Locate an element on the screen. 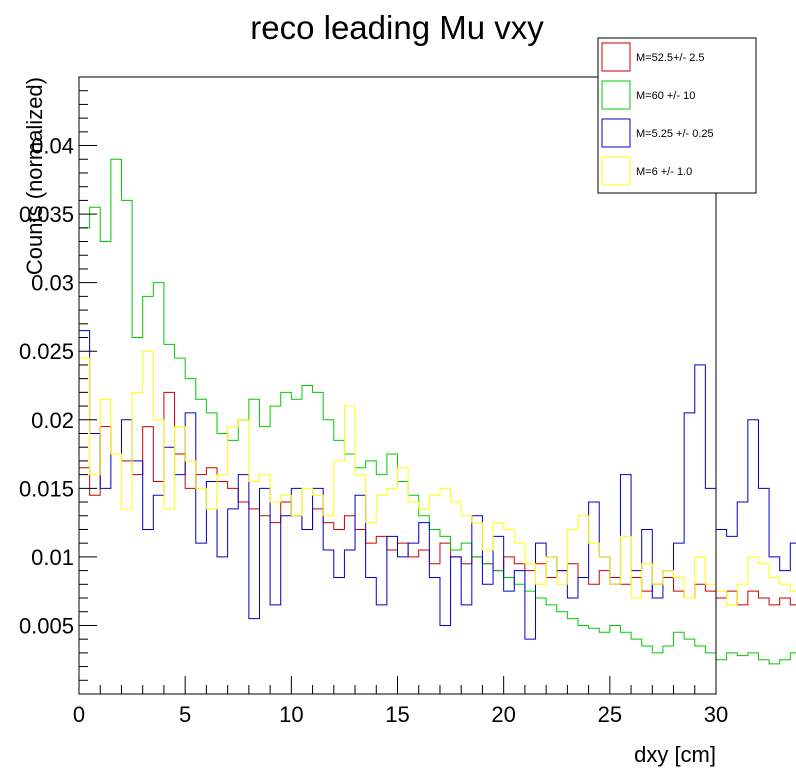 The height and width of the screenshot is (772, 796). x-tick-label: 15 is located at coordinates (397, 714).